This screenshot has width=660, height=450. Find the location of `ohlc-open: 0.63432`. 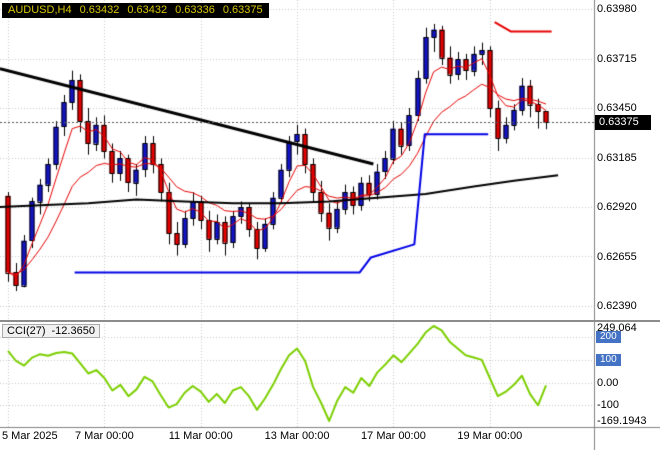

ohlc-open: 0.63432 is located at coordinates (99, 10).